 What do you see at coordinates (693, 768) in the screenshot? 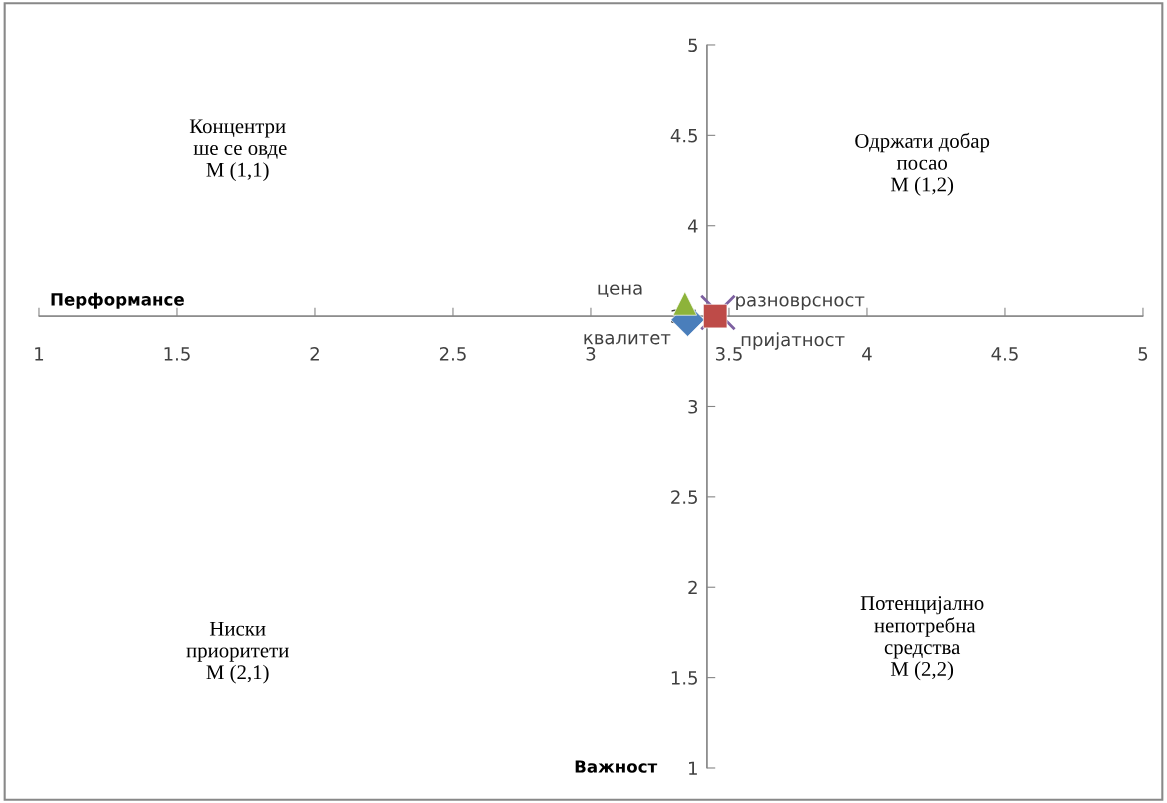
I see `y-tick-label: 1` at bounding box center [693, 768].